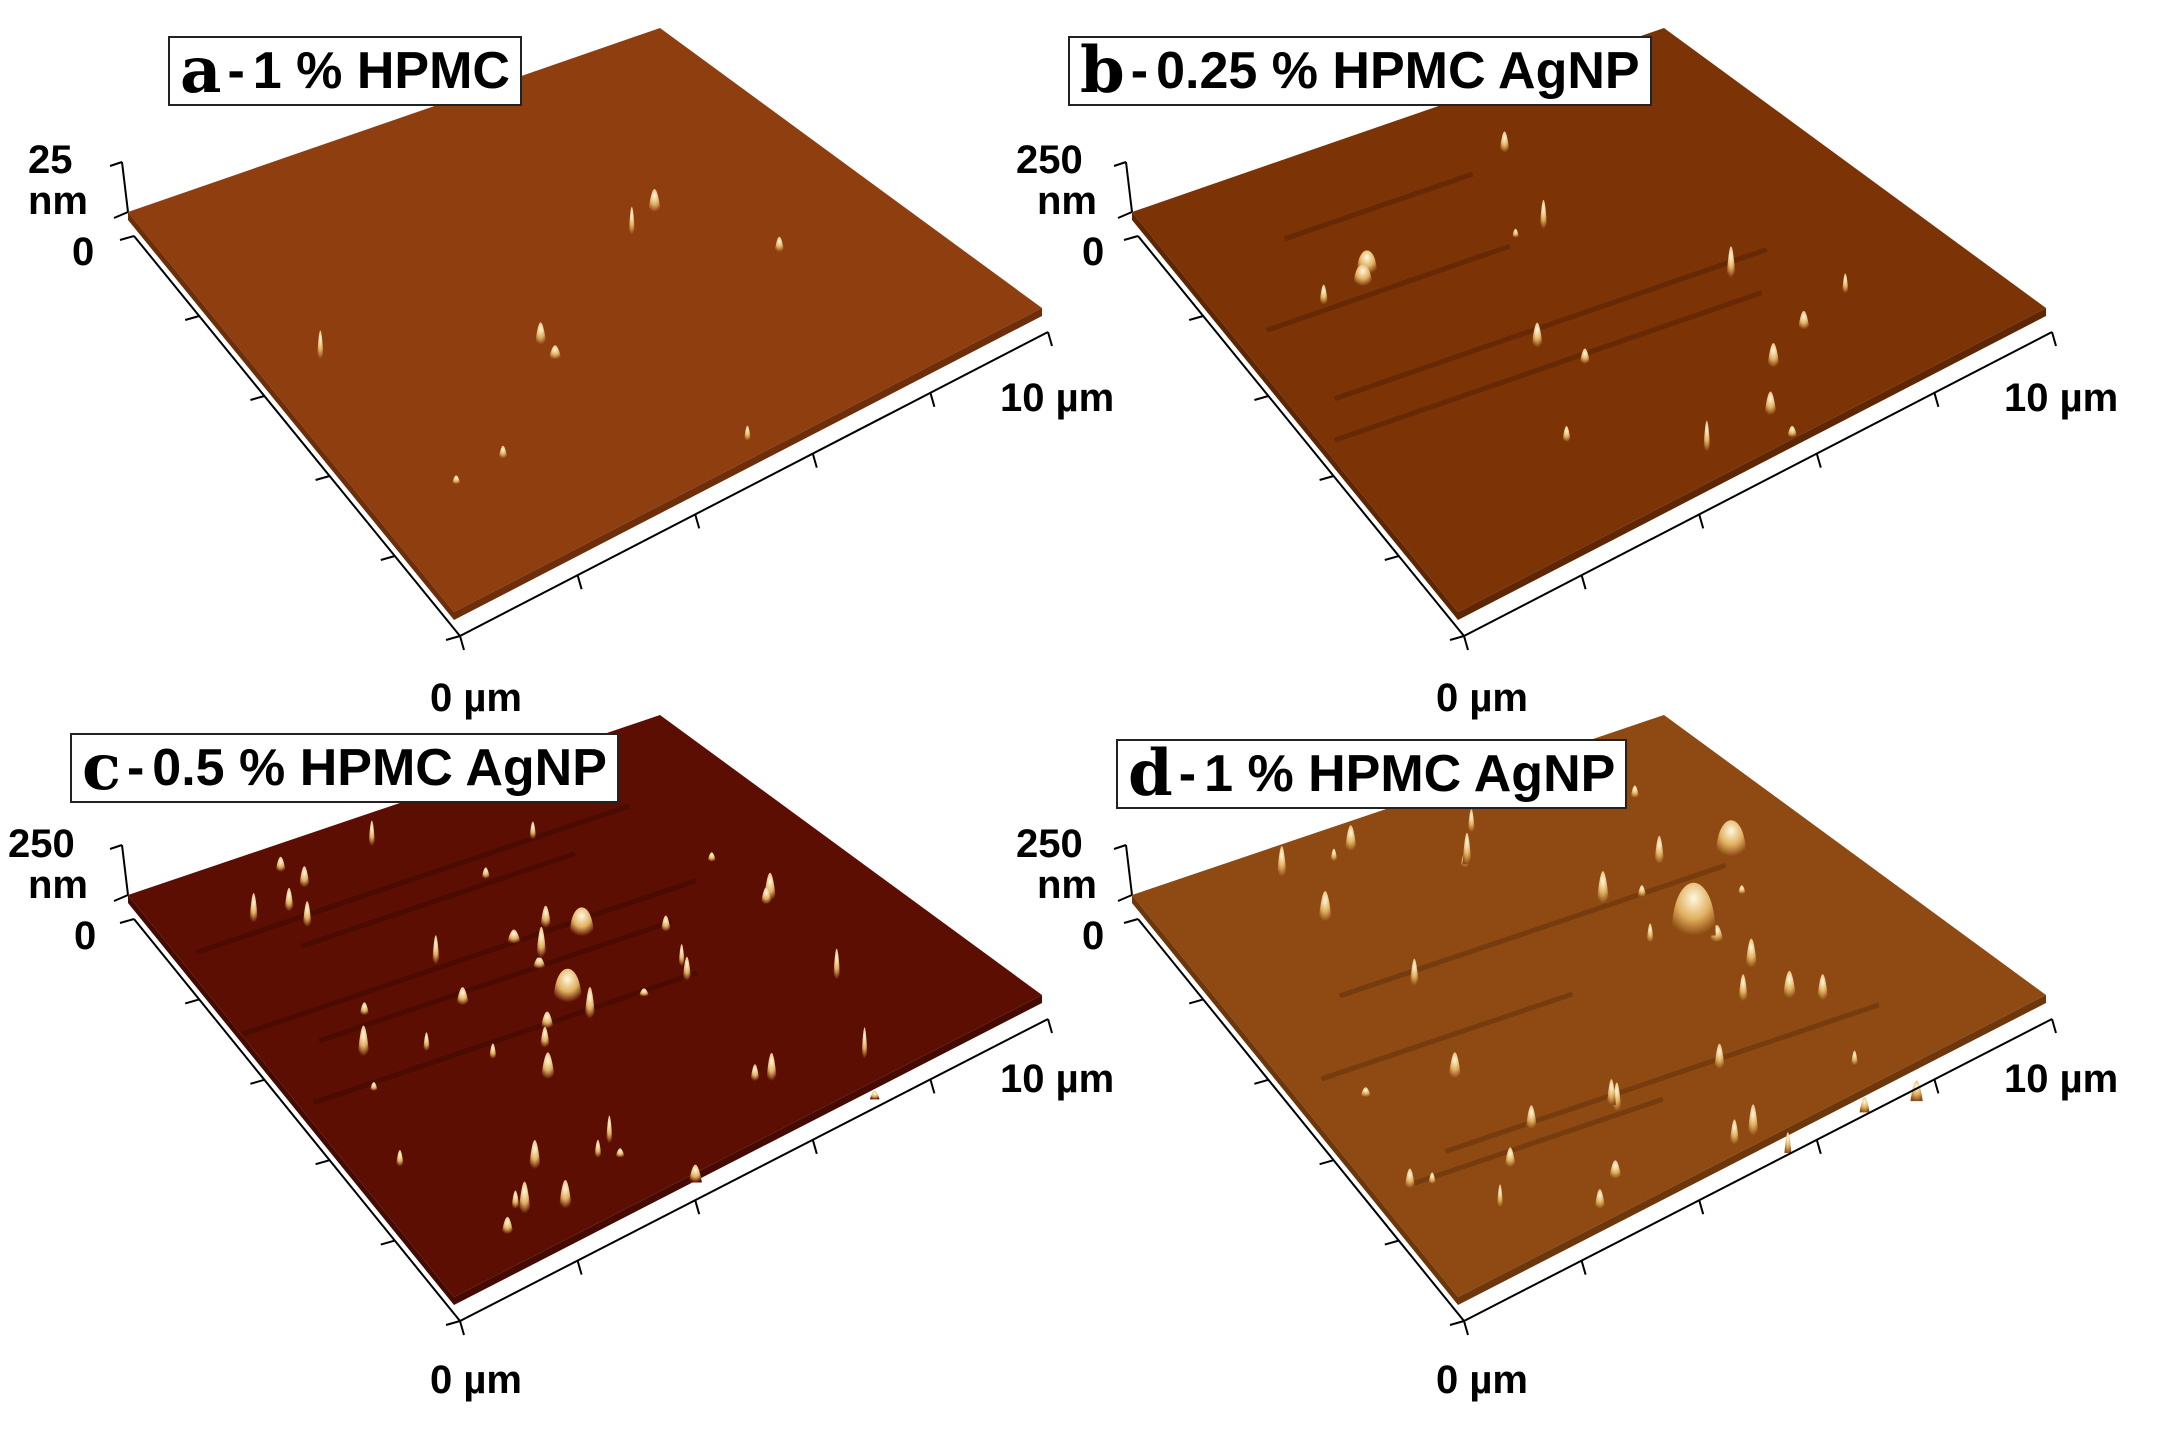 Image resolution: width=2169 pixels, height=1434 pixels. Describe the element at coordinates (1482, 698) in the screenshot. I see `x-axis-zero-label: 0 µm` at that location.